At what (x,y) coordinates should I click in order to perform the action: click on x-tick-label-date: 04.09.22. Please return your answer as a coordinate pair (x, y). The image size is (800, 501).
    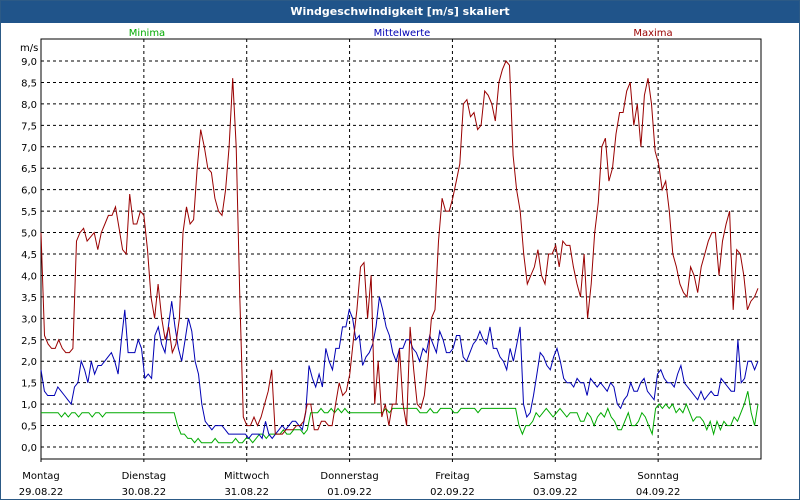
    Looking at the image, I should click on (658, 492).